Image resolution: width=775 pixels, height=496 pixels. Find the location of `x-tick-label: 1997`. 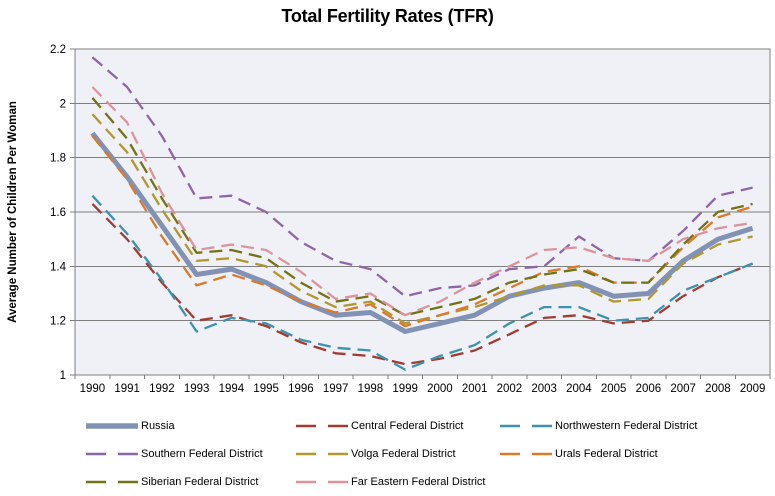

x-tick-label: 1997 is located at coordinates (336, 389).